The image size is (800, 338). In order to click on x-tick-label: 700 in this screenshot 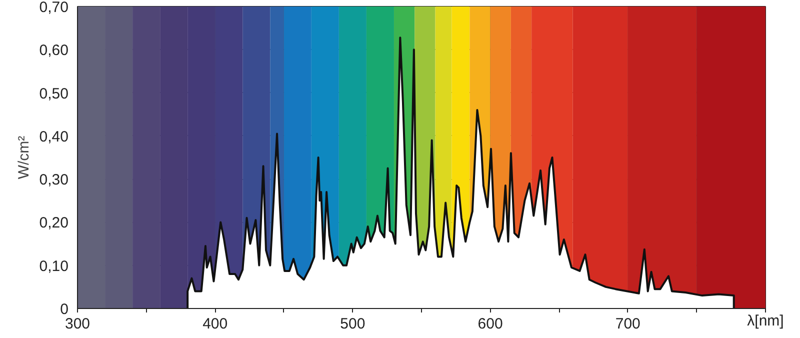, I will do `click(627, 324)`.